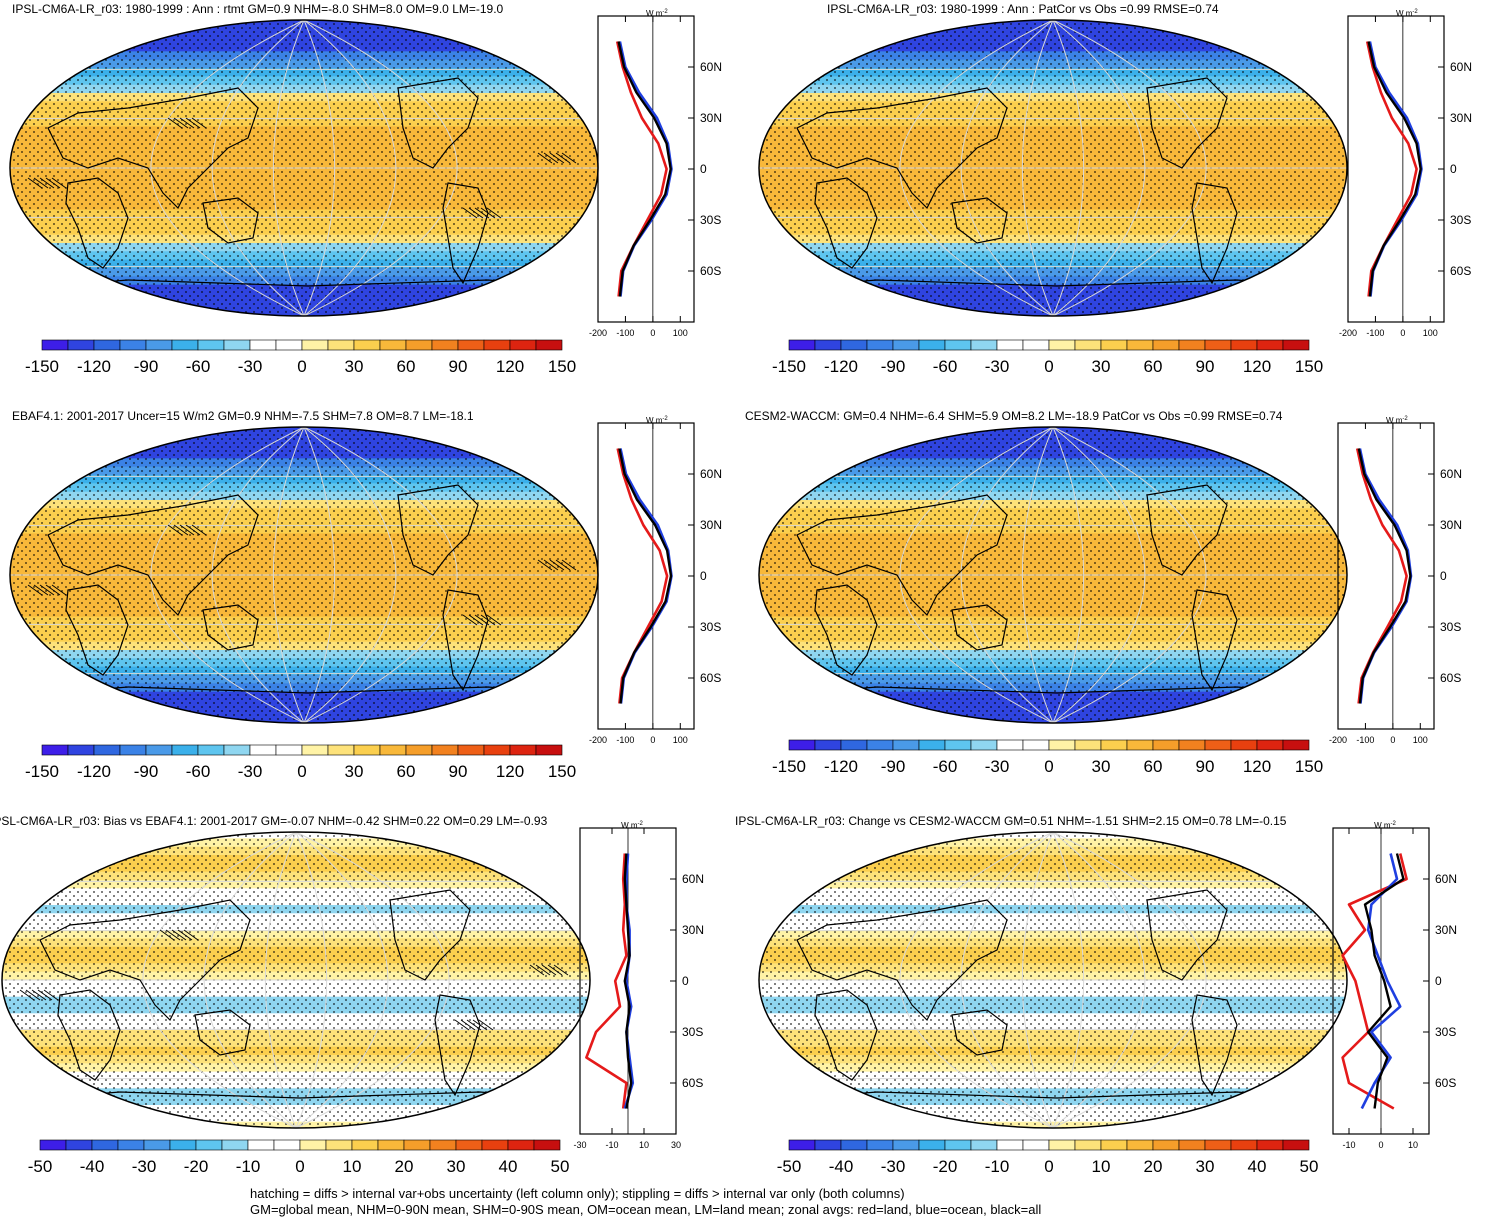  I want to click on colorbar-tick: 120, so click(510, 366).